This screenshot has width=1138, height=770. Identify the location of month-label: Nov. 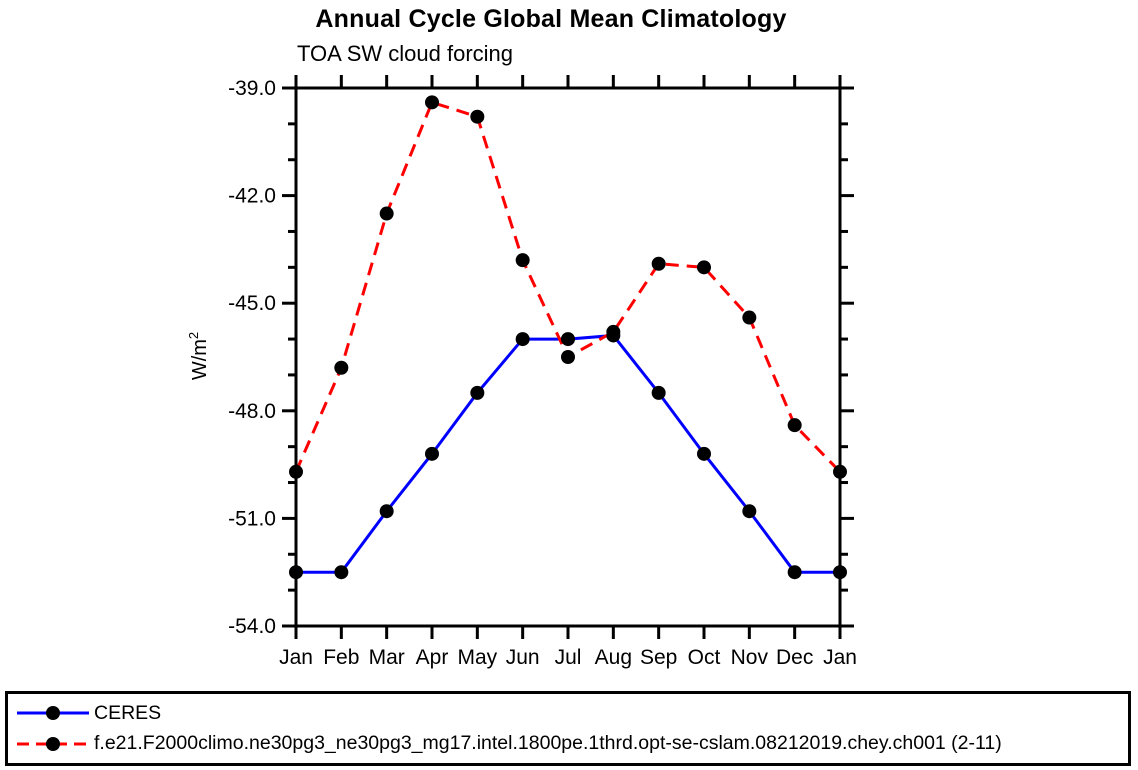
(750, 657).